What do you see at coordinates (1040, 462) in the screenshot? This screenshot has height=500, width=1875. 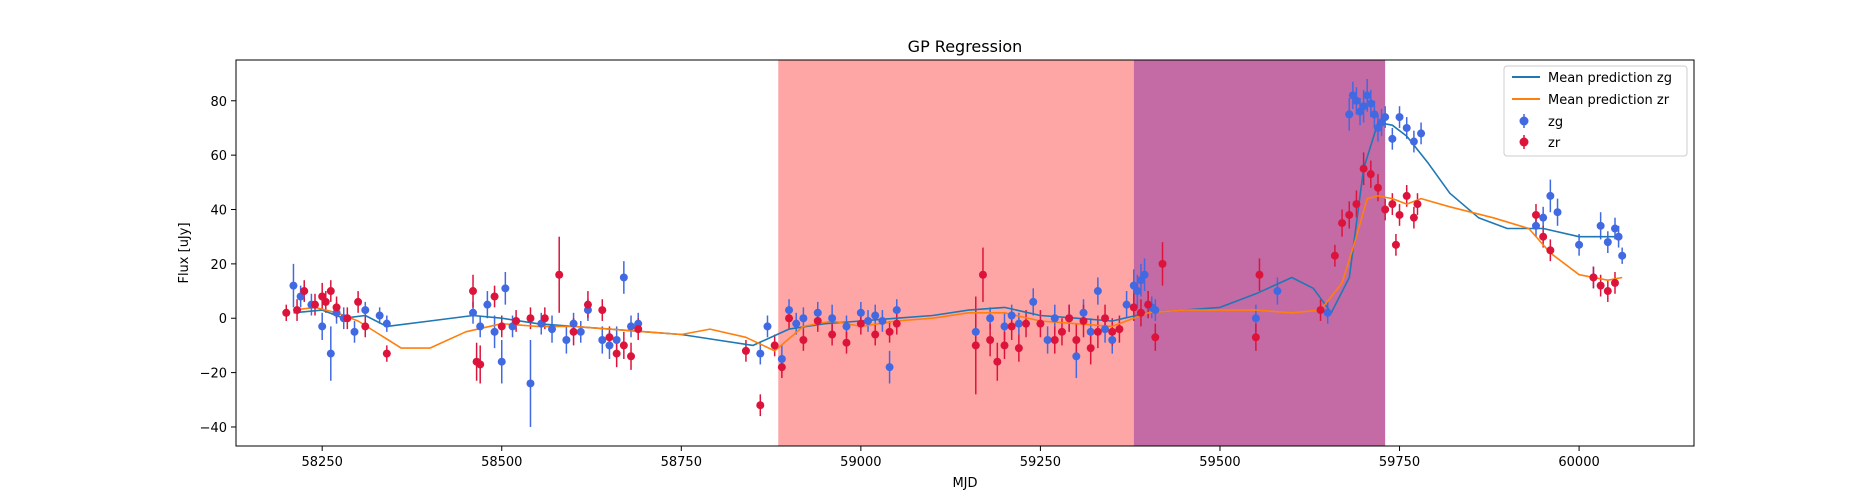 I see `x-tick-label: 59250` at bounding box center [1040, 462].